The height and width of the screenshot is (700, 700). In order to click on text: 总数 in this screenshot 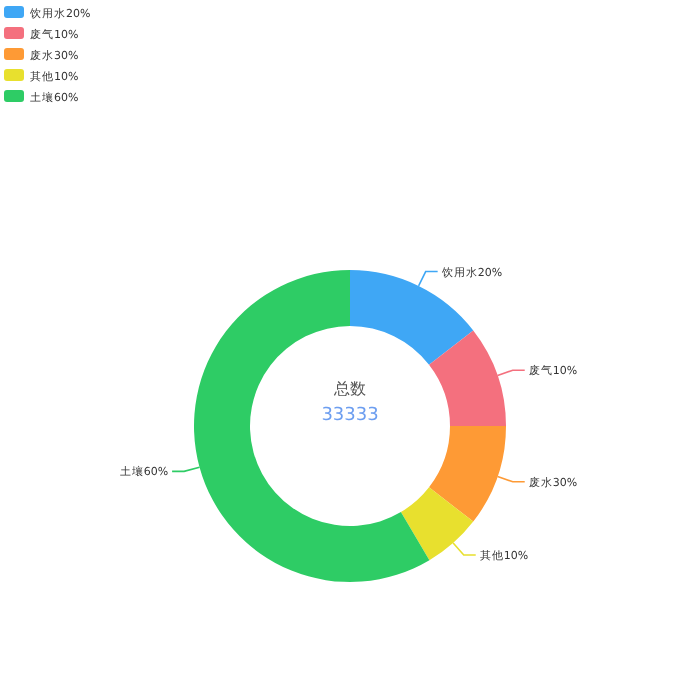, I will do `click(349, 389)`.